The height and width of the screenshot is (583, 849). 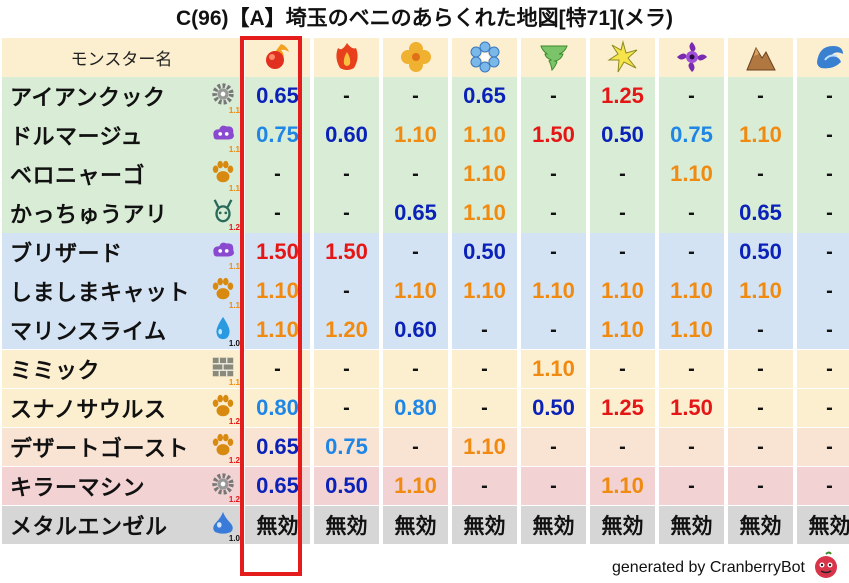 What do you see at coordinates (708, 567) in the screenshot?
I see `footer-credit: generated by CranberryBot` at bounding box center [708, 567].